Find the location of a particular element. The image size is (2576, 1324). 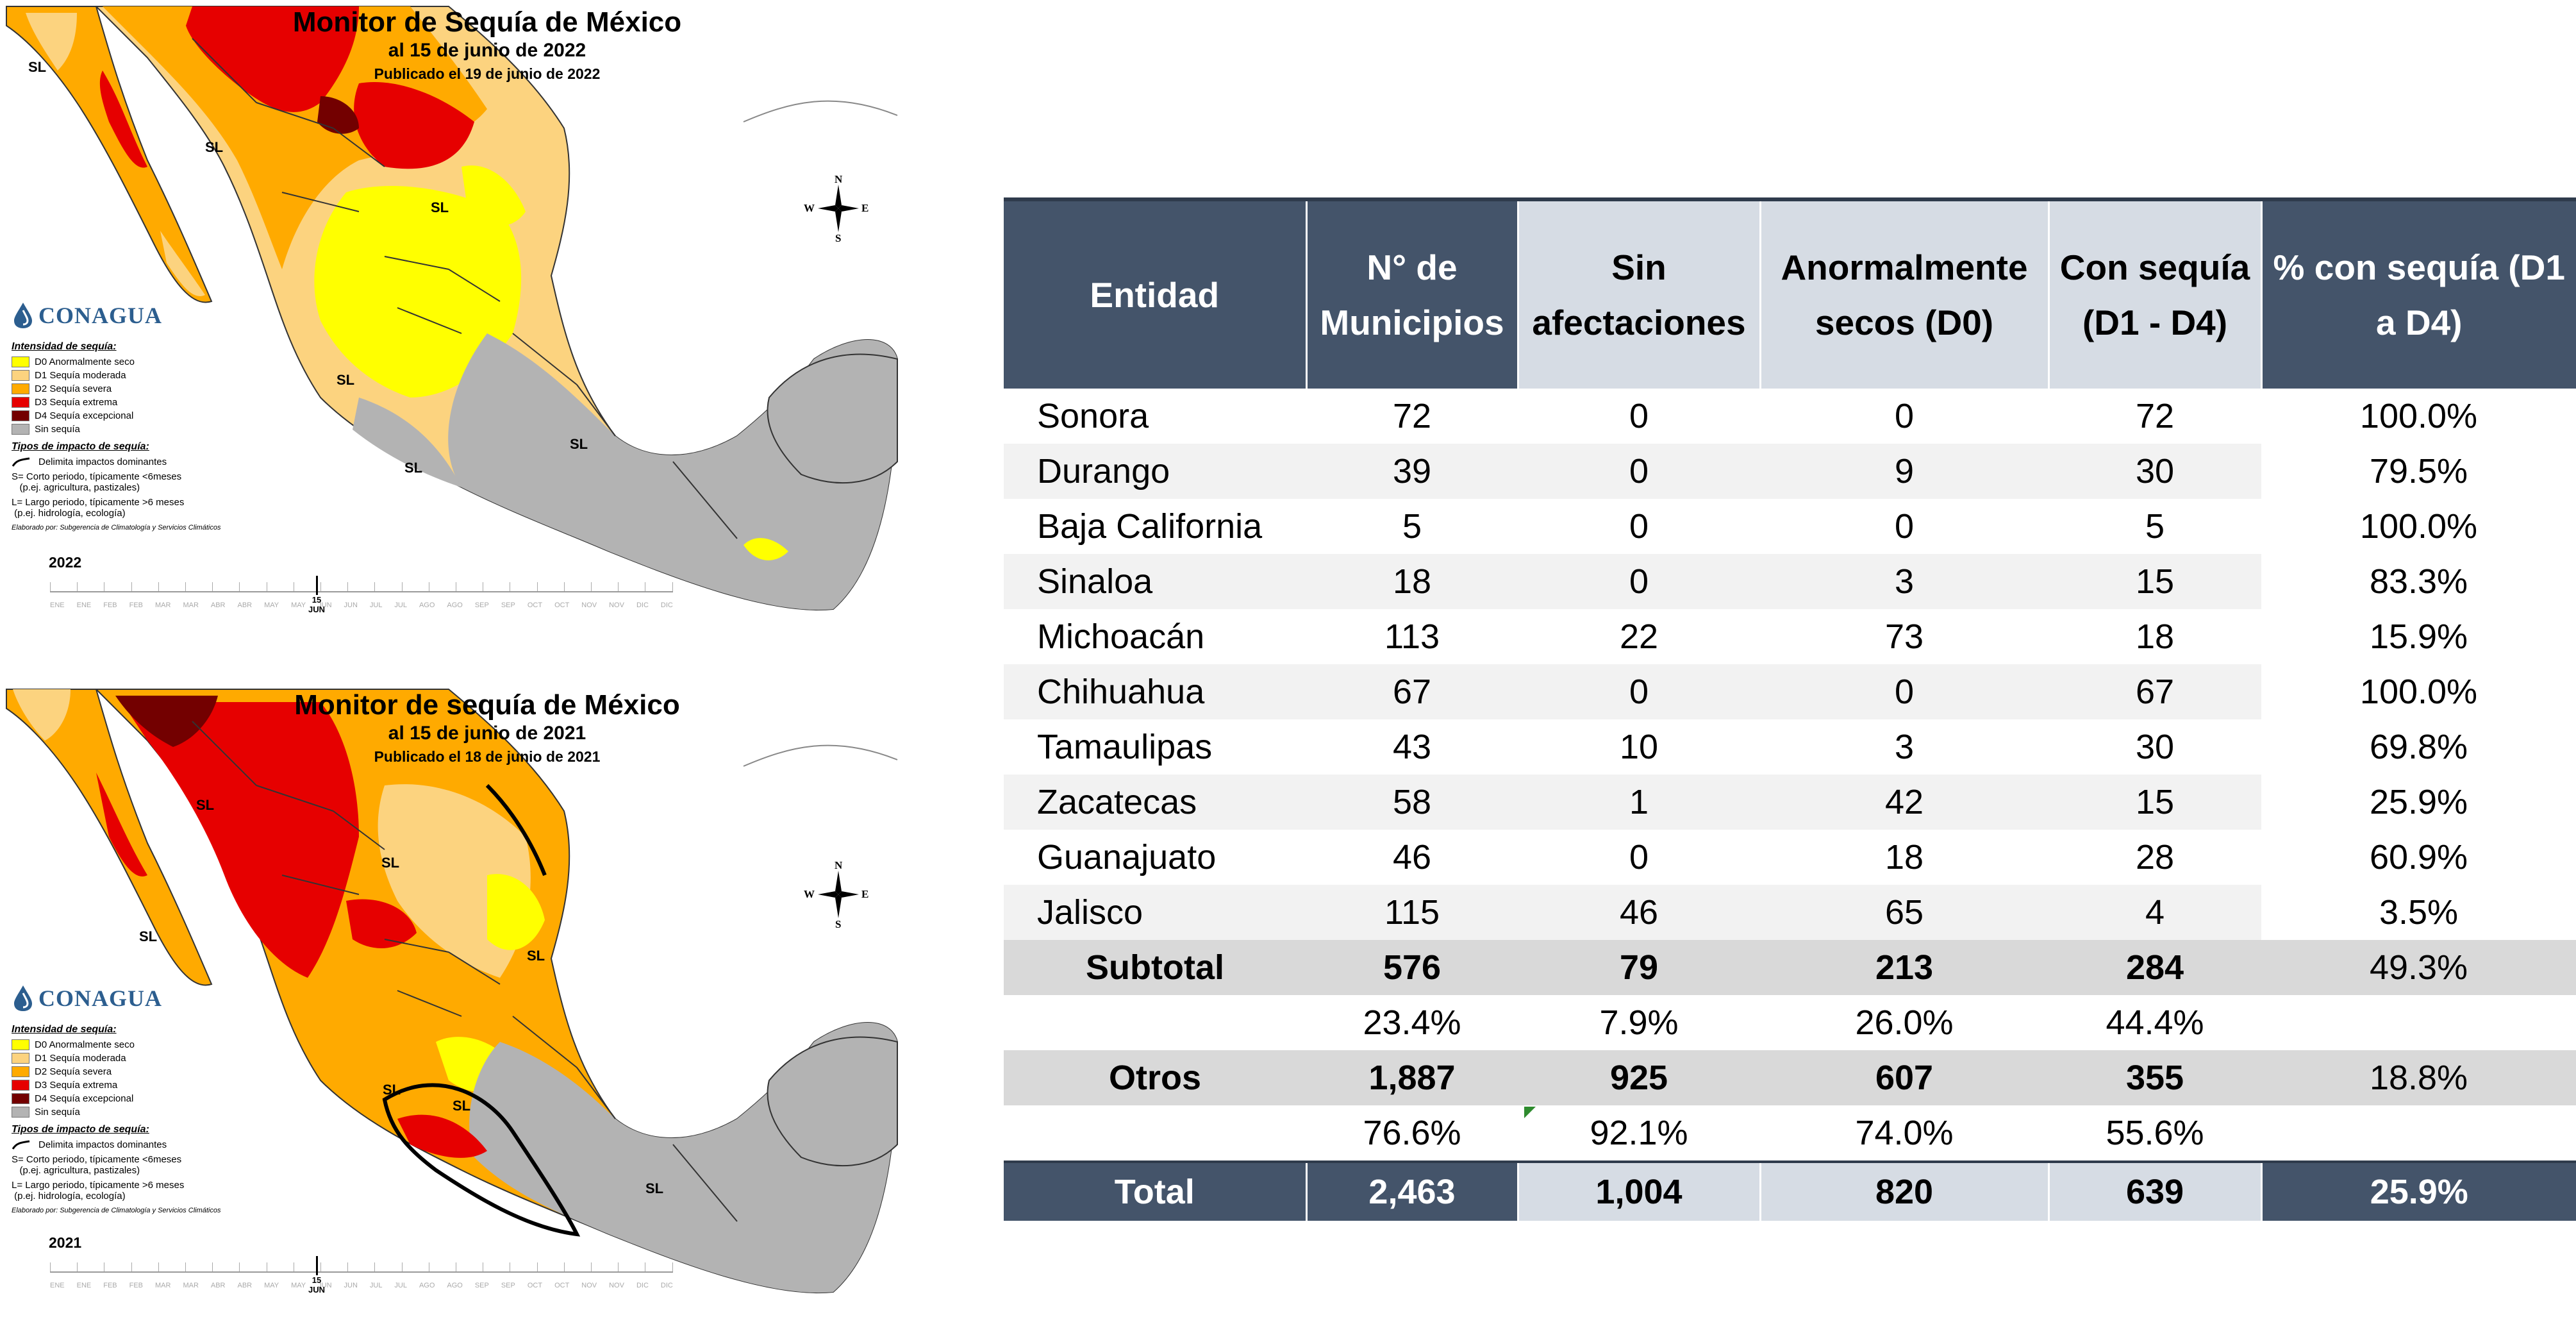

cell-entidad: Chihuahua is located at coordinates (1155, 691).